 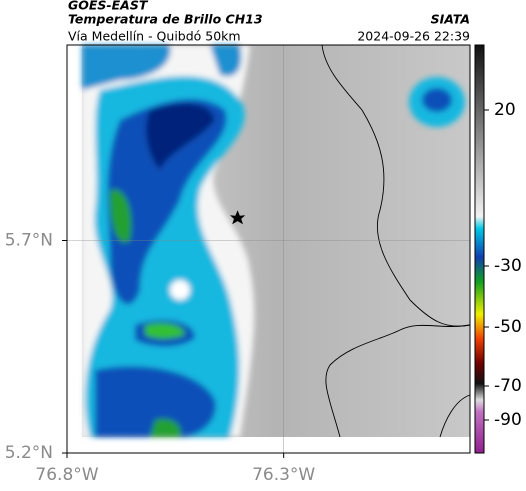 I want to click on x-tick-label: 76.8°W, so click(x=66, y=475).